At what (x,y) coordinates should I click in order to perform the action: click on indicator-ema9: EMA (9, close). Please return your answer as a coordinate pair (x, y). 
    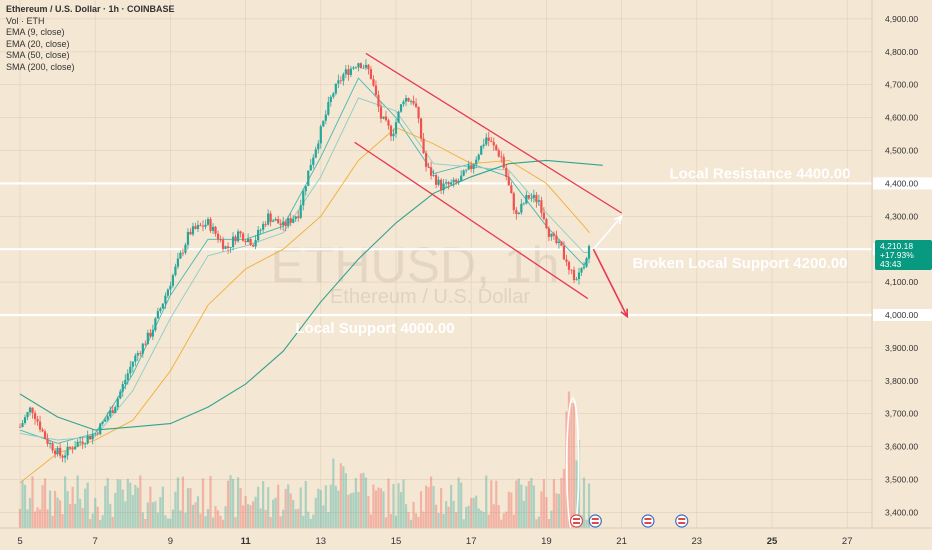
    Looking at the image, I should click on (35, 32).